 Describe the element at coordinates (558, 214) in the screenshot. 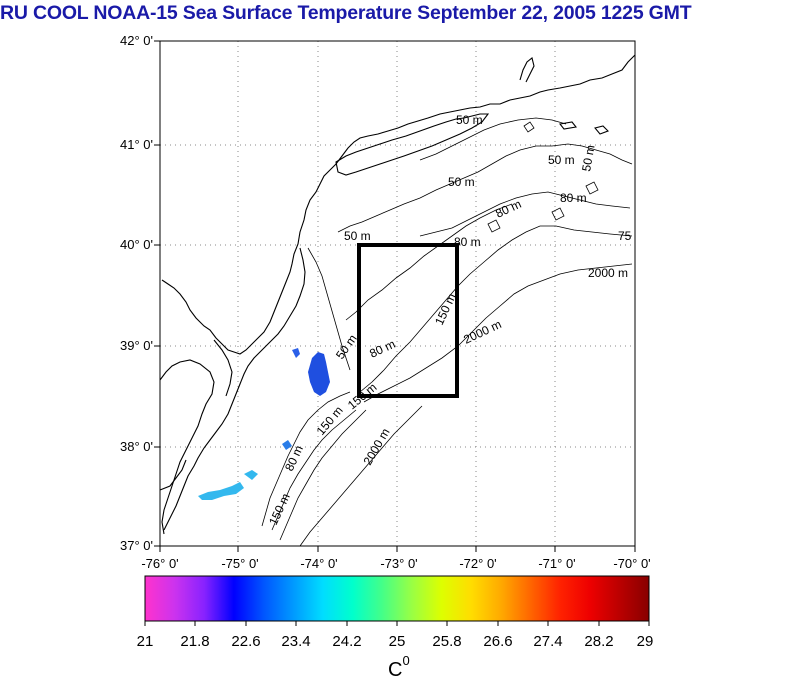

I see `contour-blob-c` at that location.